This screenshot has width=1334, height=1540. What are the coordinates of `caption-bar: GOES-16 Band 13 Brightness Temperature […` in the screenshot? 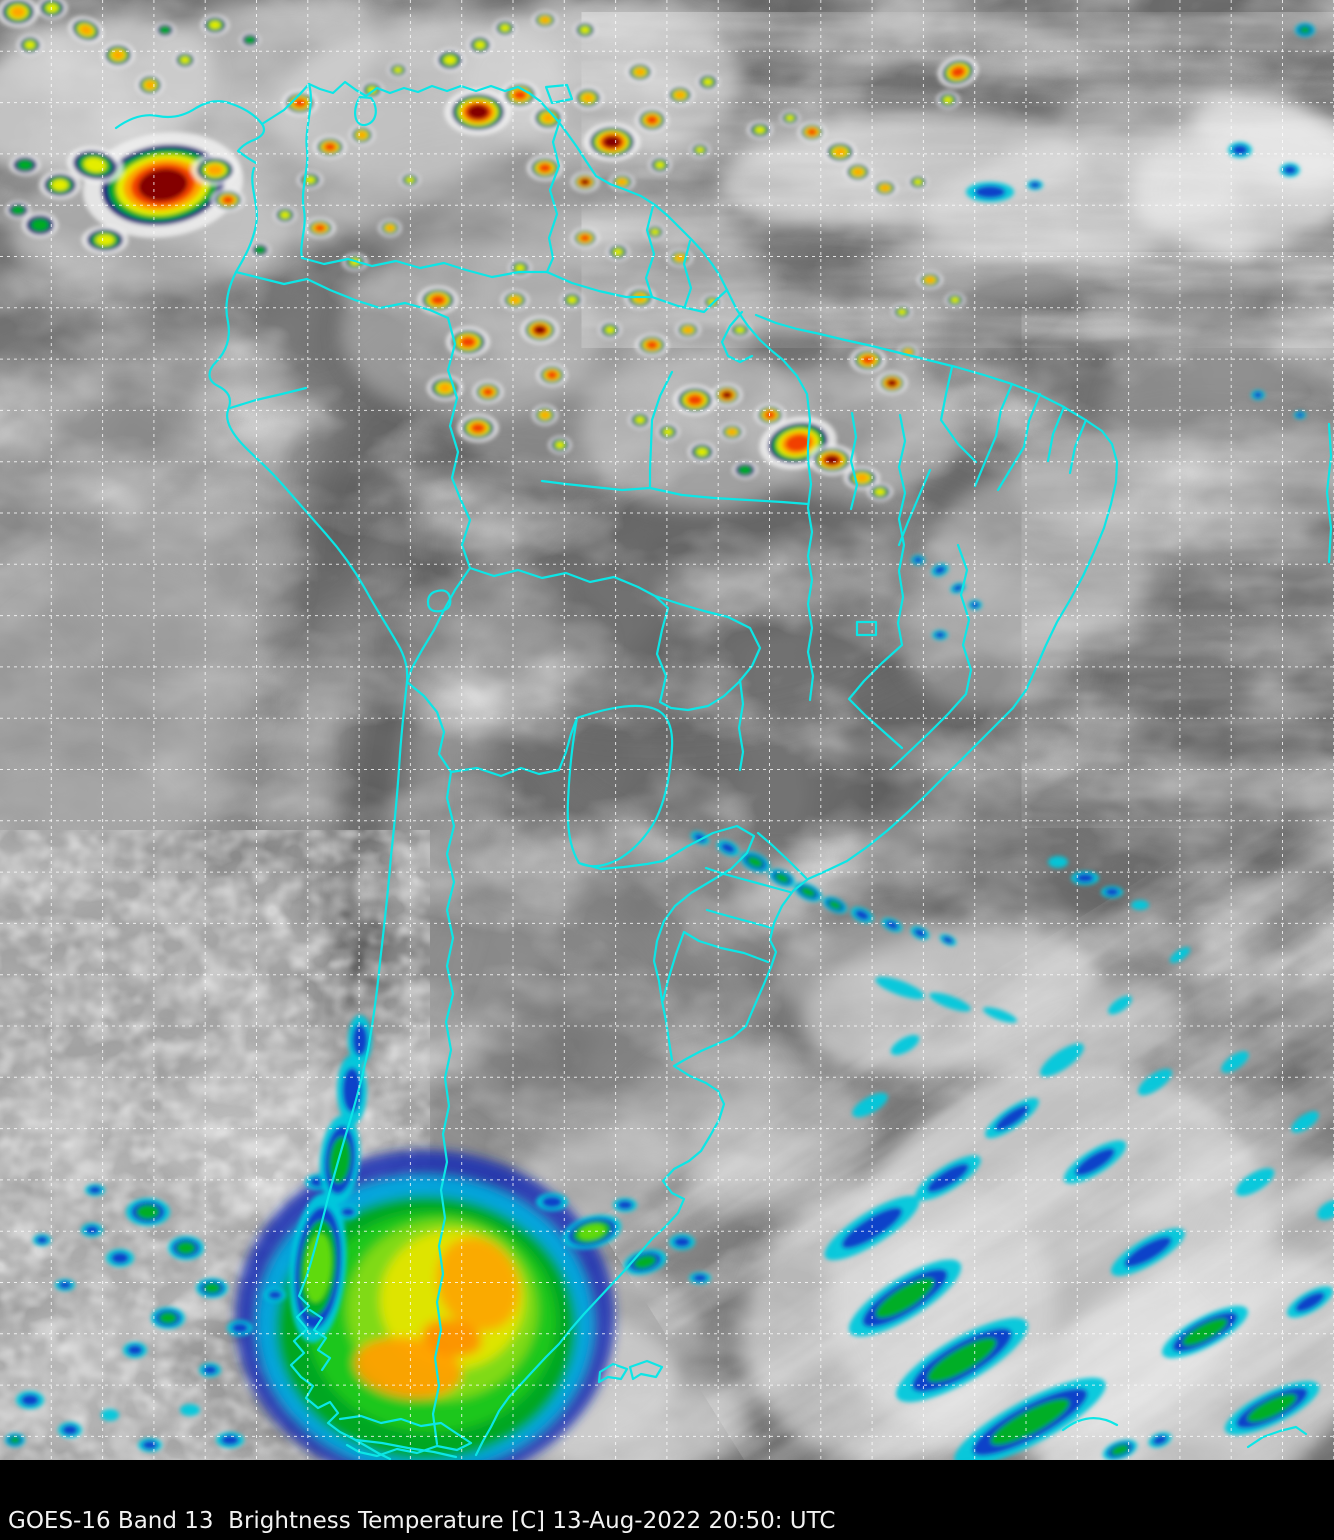 It's located at (667, 1500).